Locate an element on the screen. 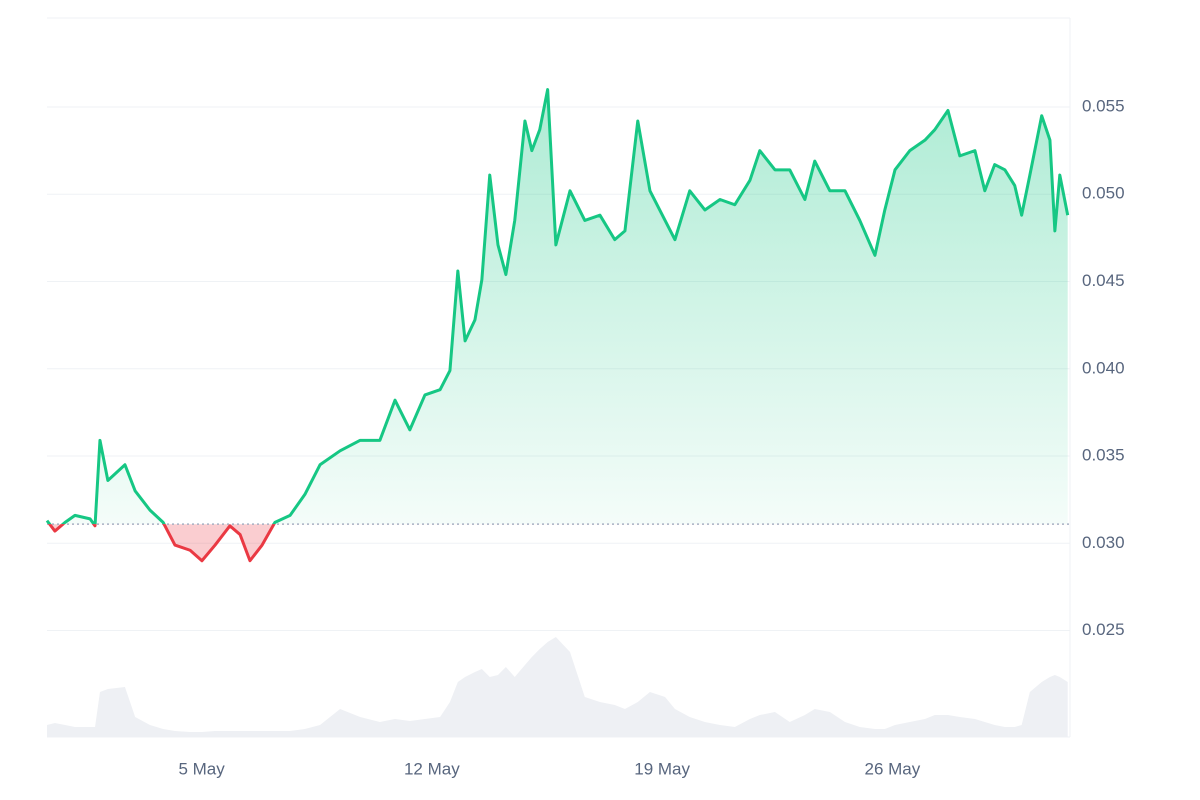 The image size is (1200, 800). y-tick-label: 0.025 is located at coordinates (1103, 629).